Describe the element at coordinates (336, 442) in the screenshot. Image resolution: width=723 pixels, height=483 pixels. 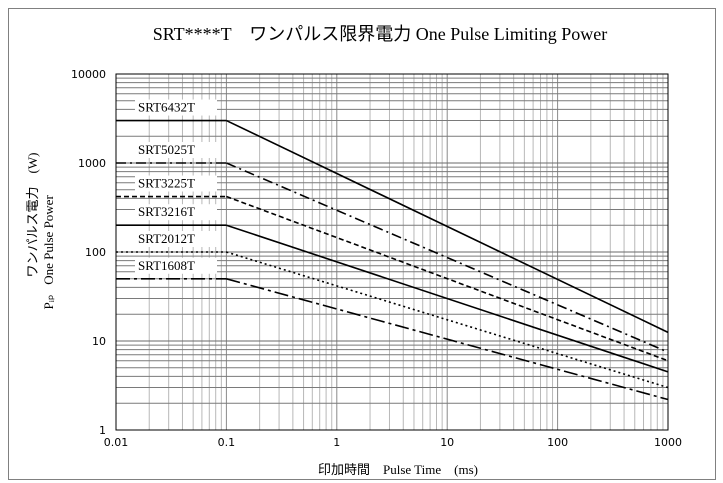
I see `x-tick-label: 1` at that location.